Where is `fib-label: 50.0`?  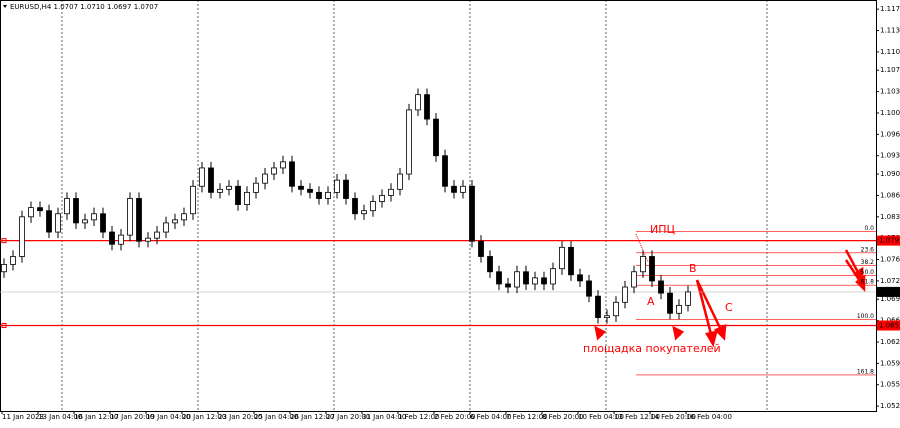 fib-label: 50.0 is located at coordinates (868, 272).